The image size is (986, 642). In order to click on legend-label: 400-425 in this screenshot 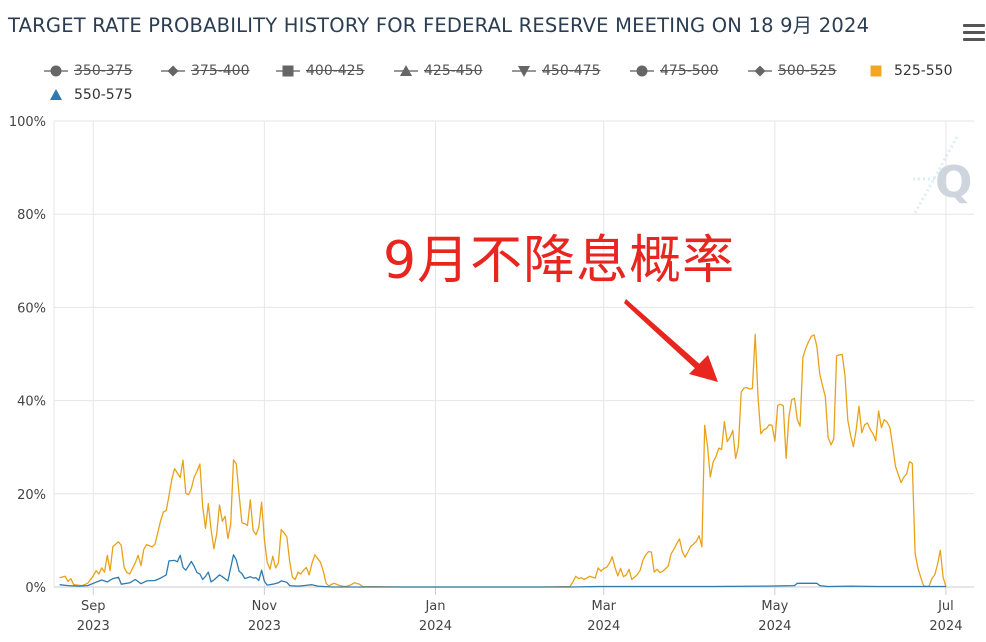, I will do `click(335, 71)`.